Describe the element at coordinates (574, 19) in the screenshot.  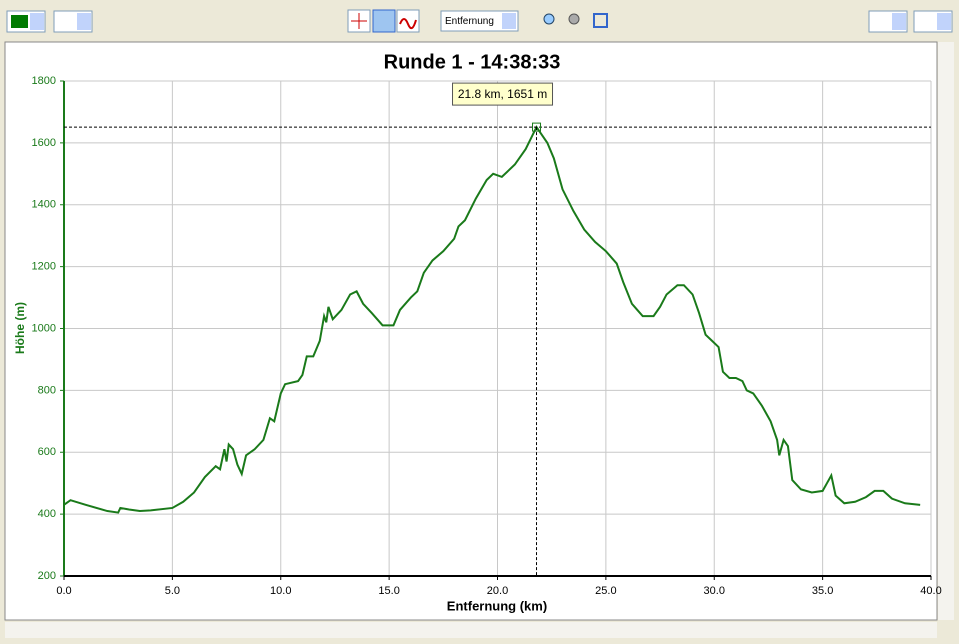
I see `zoom-out-button` at that location.